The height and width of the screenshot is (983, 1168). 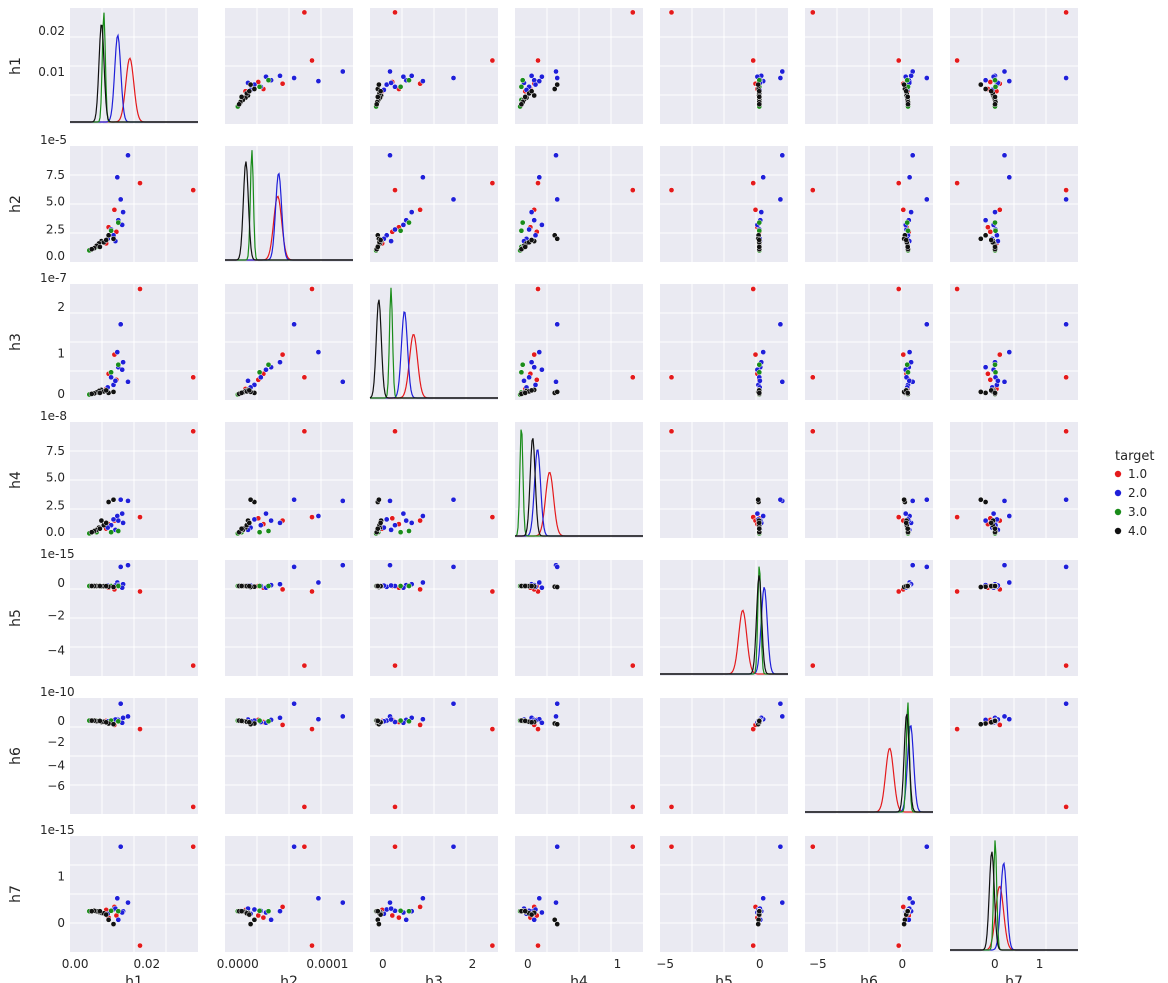 What do you see at coordinates (55, 532) in the screenshot?
I see `y-tick-label: 0.0` at bounding box center [55, 532].